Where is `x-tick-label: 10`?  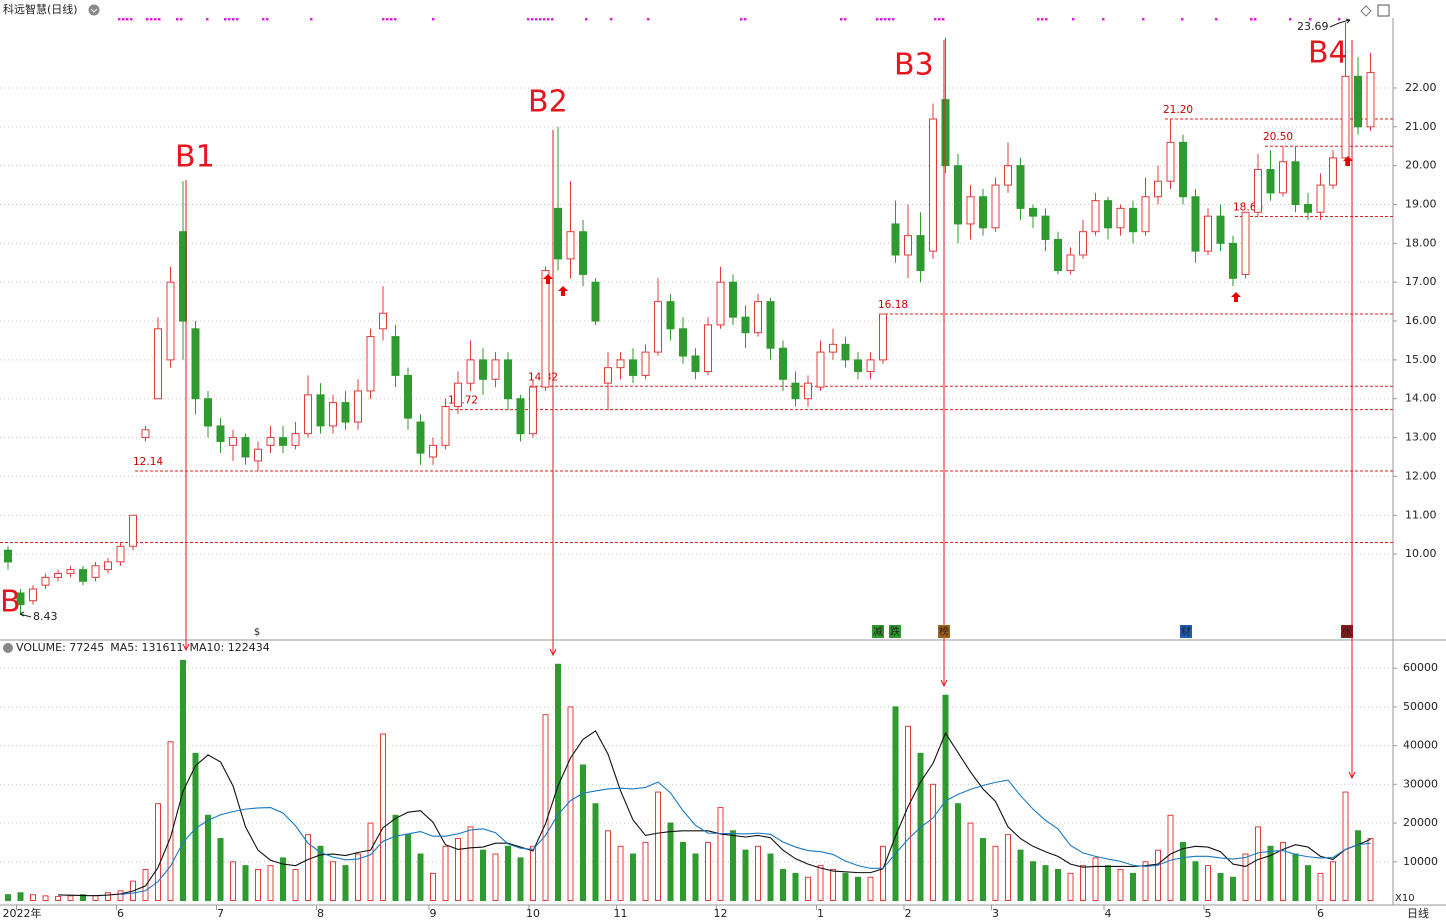
x-tick-label: 10 is located at coordinates (533, 913).